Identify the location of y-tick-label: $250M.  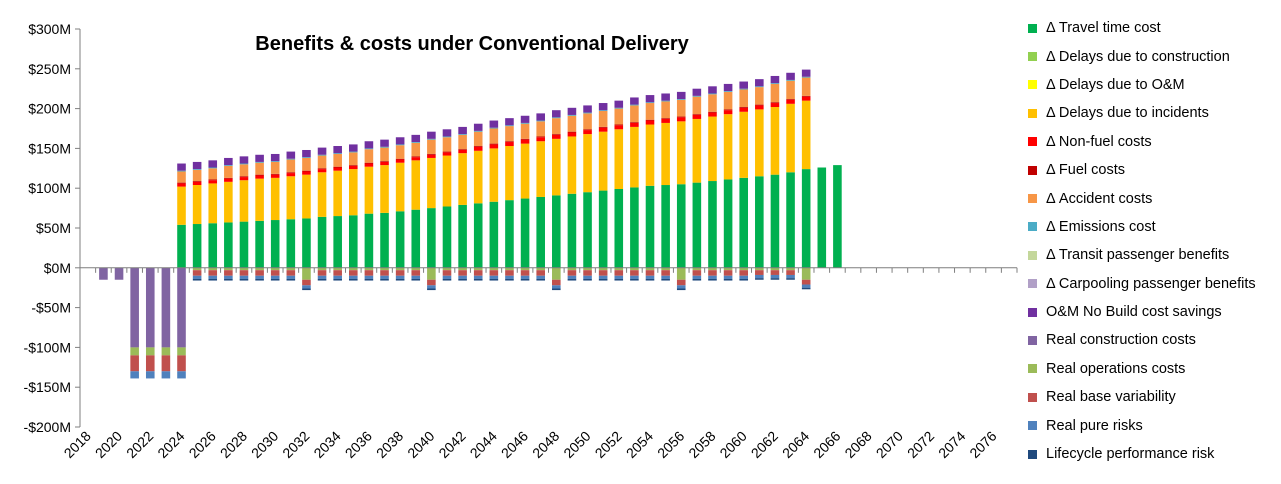
(49, 69).